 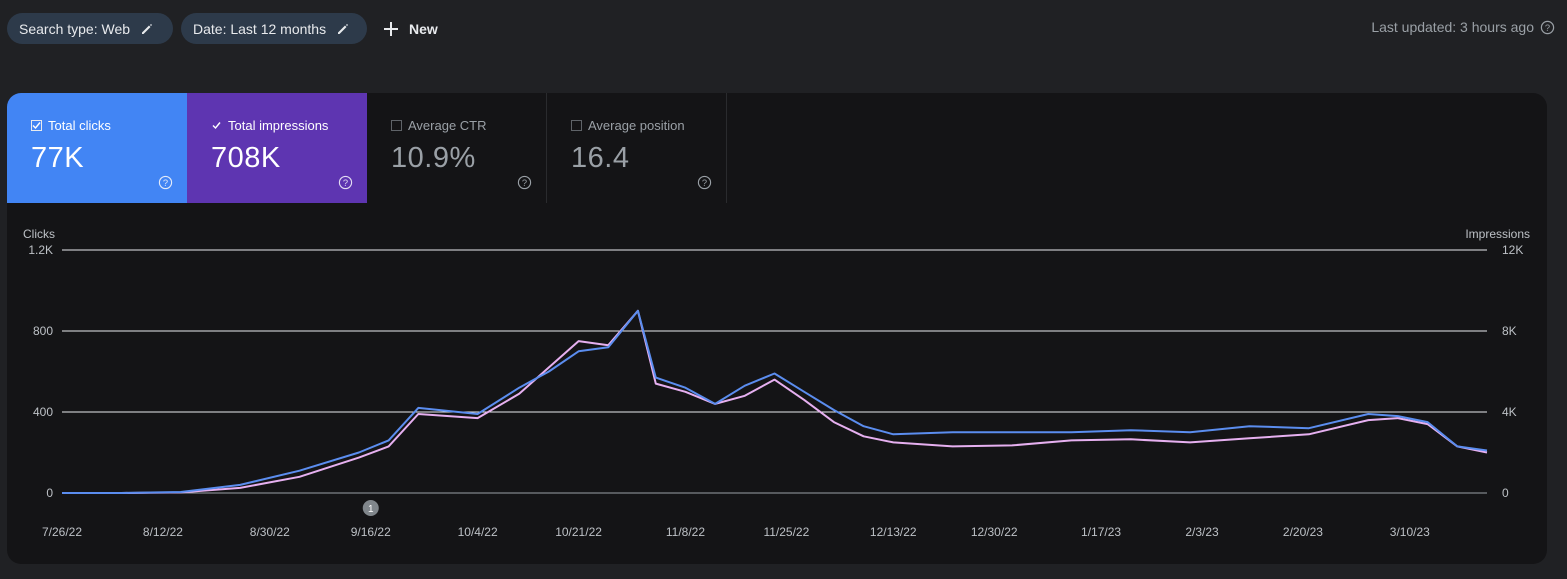 What do you see at coordinates (478, 532) in the screenshot?
I see `x-tick: 10/4/22` at bounding box center [478, 532].